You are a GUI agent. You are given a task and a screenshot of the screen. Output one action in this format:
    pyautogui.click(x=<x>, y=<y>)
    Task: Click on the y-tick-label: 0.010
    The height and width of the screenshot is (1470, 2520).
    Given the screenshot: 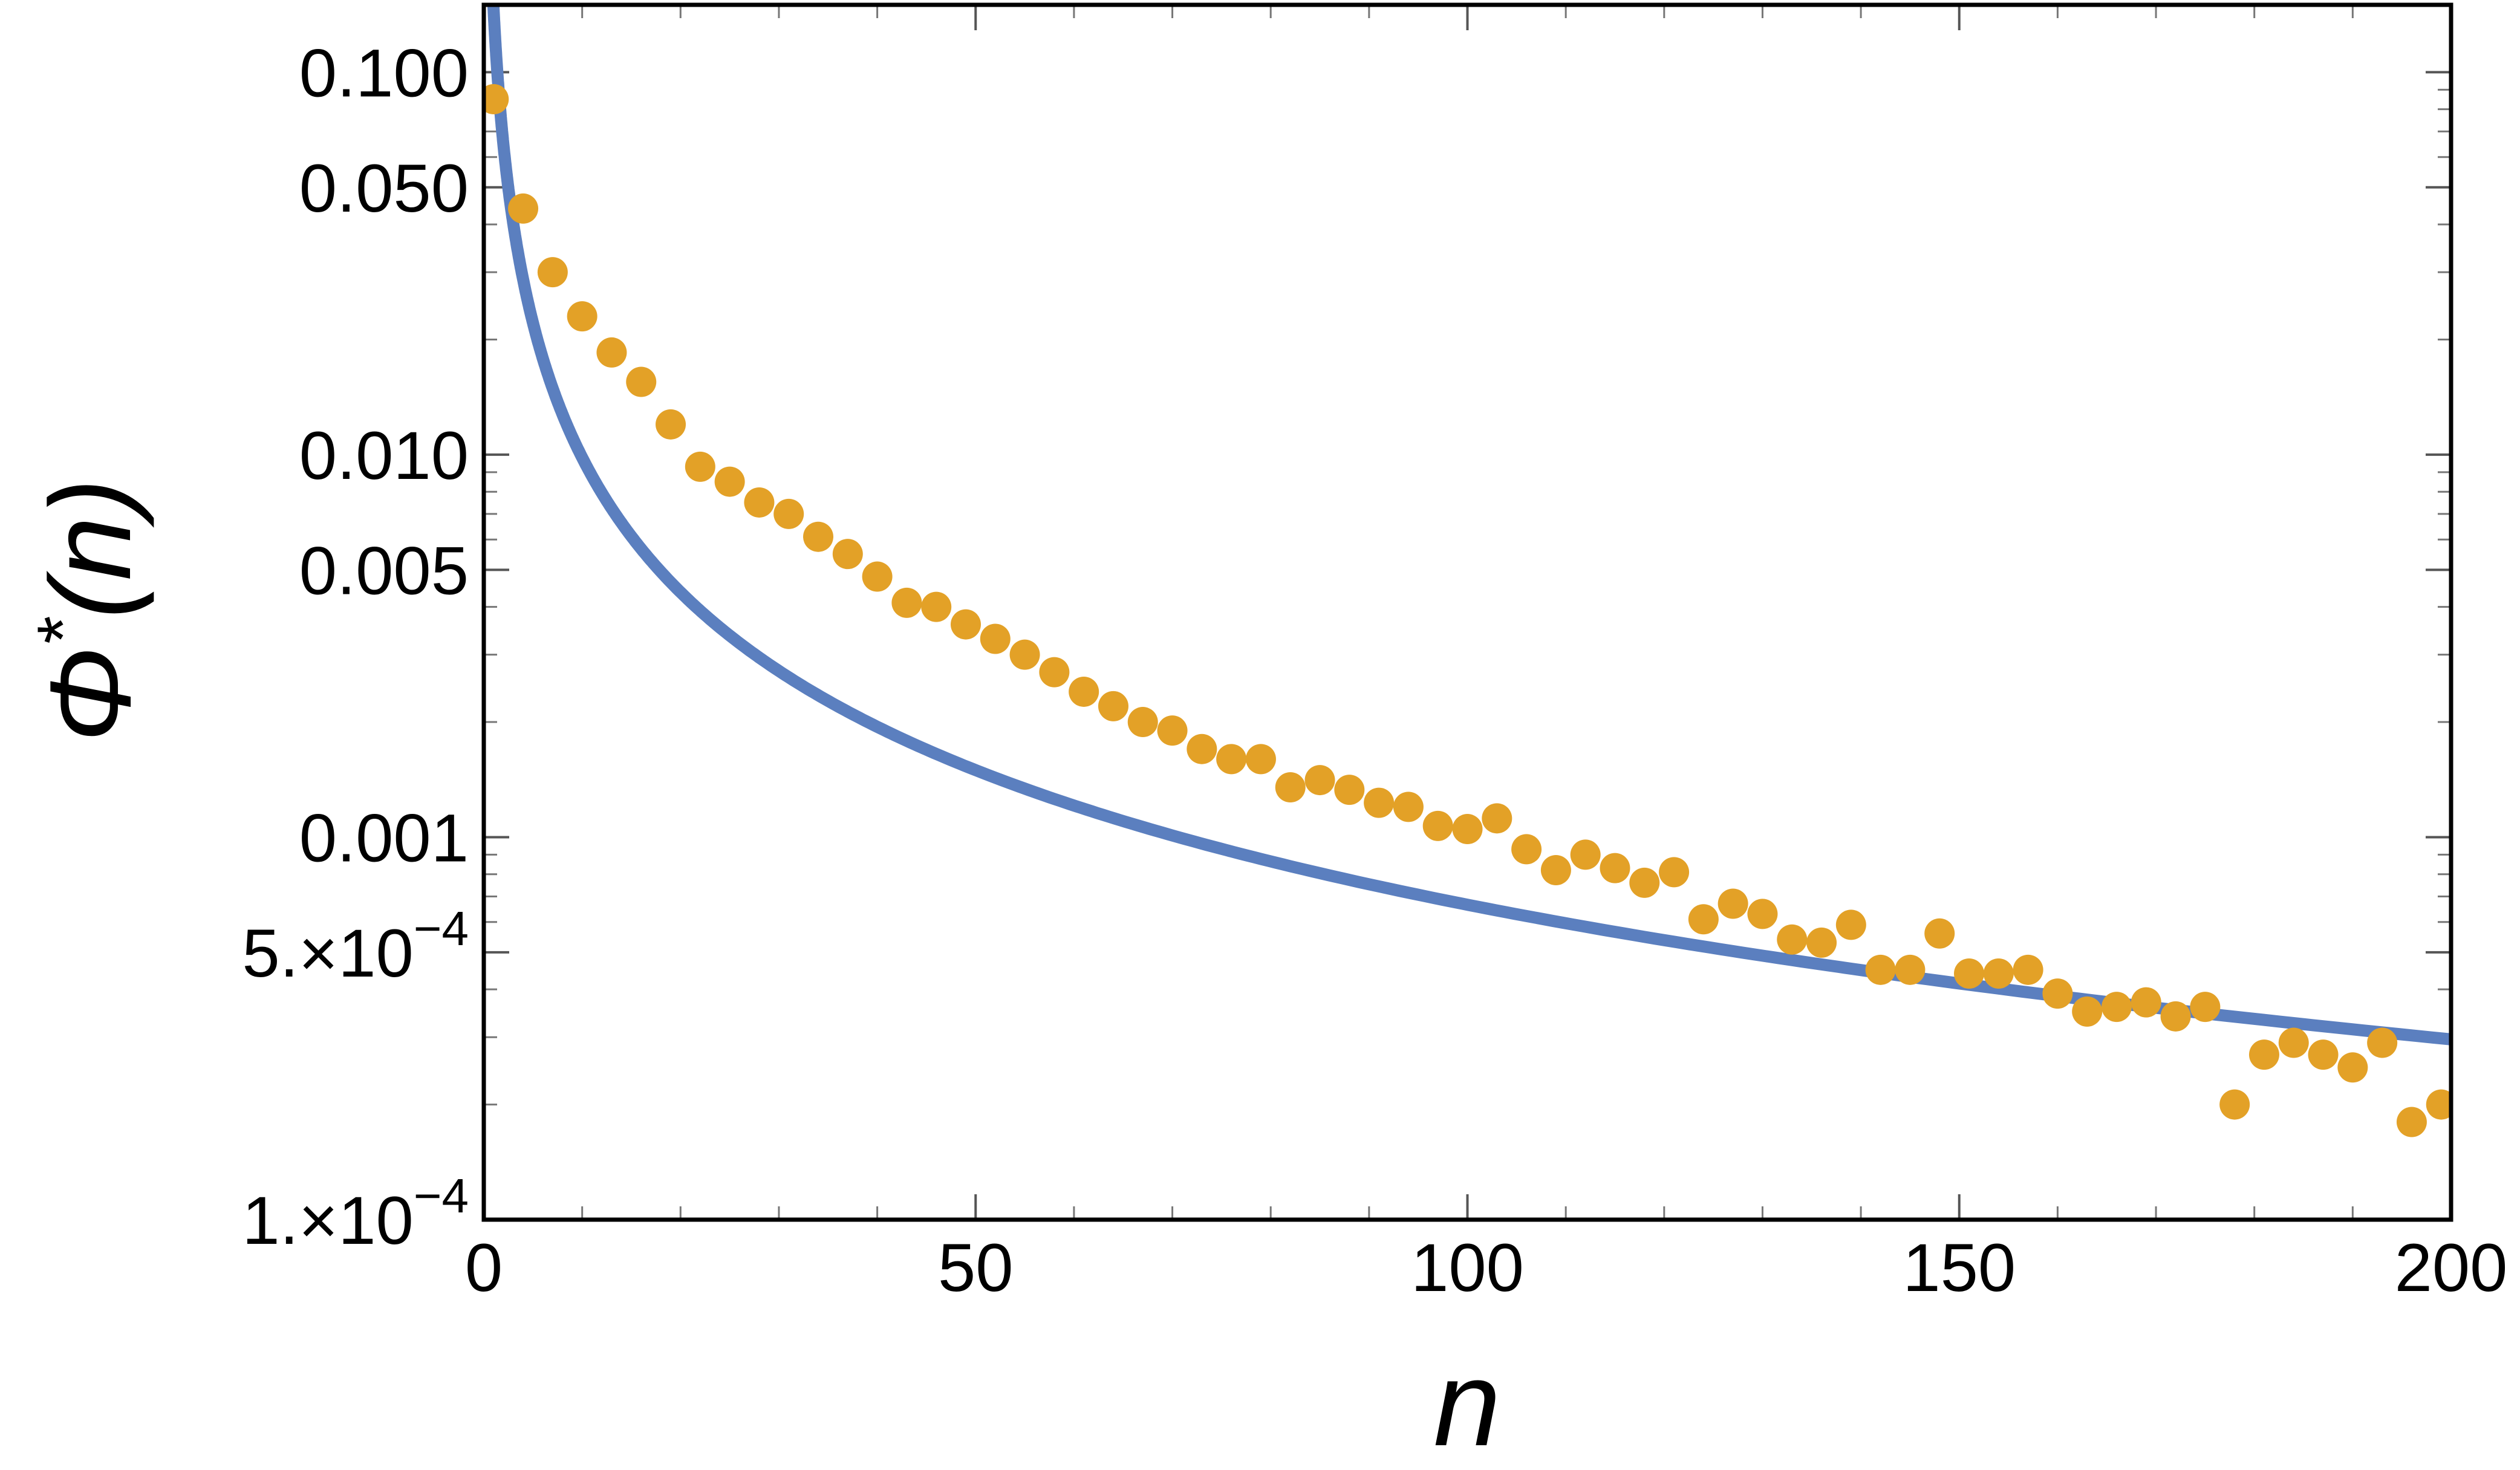 What is the action you would take?
    pyautogui.click(x=384, y=455)
    